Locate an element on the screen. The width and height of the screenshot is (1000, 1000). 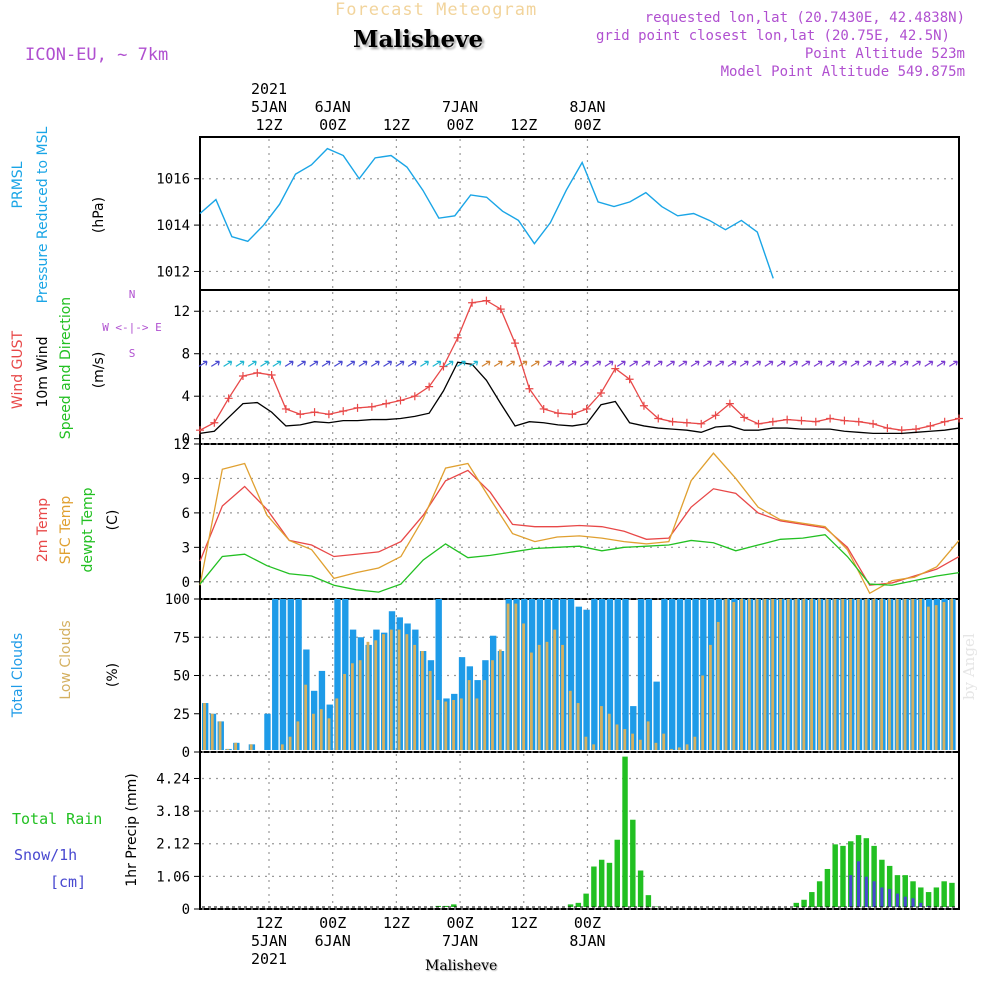
bottom-time-label: 7JAN is located at coordinates (460, 941).